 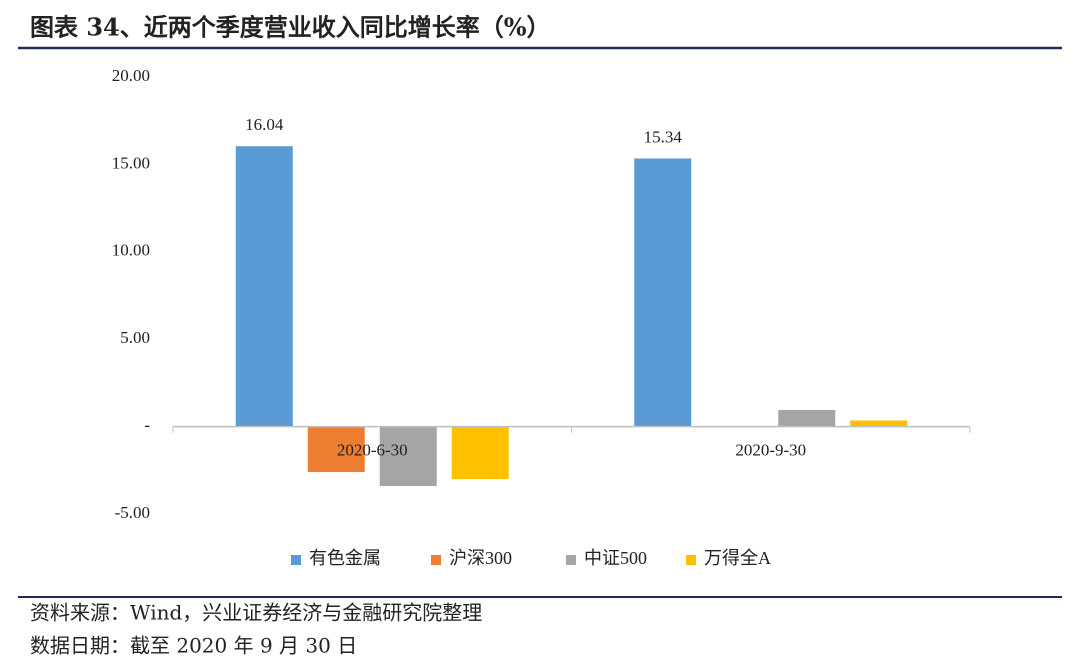 What do you see at coordinates (131, 250) in the screenshot?
I see `y-tick-label: 10.00` at bounding box center [131, 250].